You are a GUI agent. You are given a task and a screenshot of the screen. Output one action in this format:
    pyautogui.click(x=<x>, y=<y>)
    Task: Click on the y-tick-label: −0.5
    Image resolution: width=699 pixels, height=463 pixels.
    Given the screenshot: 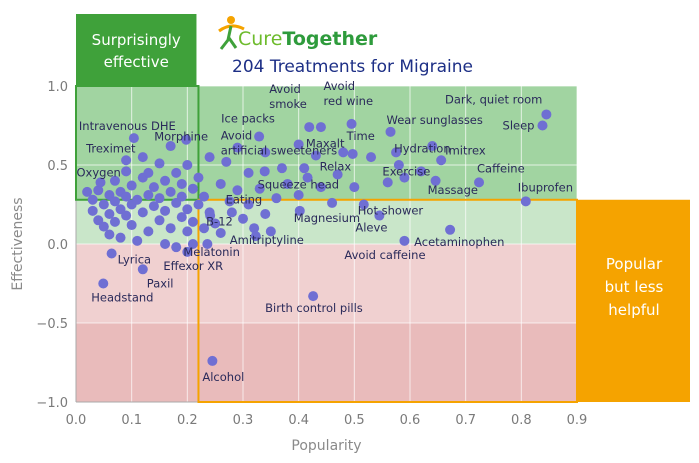 What is the action you would take?
    pyautogui.click(x=52, y=324)
    